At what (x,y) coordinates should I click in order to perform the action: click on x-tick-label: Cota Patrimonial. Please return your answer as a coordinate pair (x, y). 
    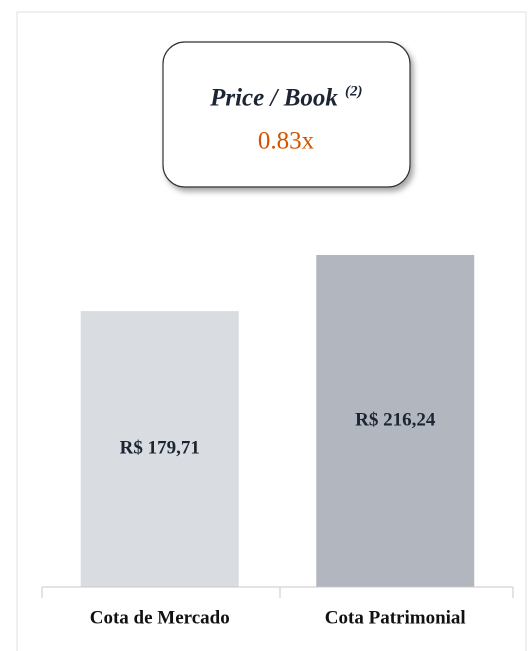
    Looking at the image, I should click on (395, 617).